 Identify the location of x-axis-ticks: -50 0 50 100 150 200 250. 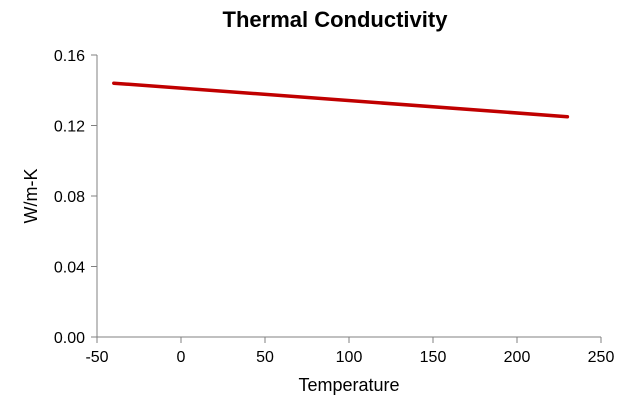
(349, 351).